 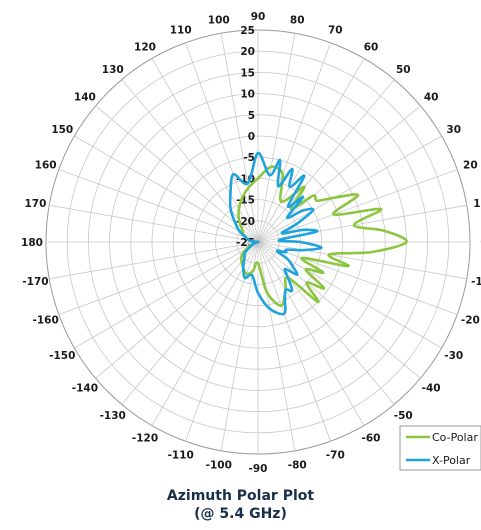 I want to click on radial-tick-label: 10, so click(x=247, y=95).